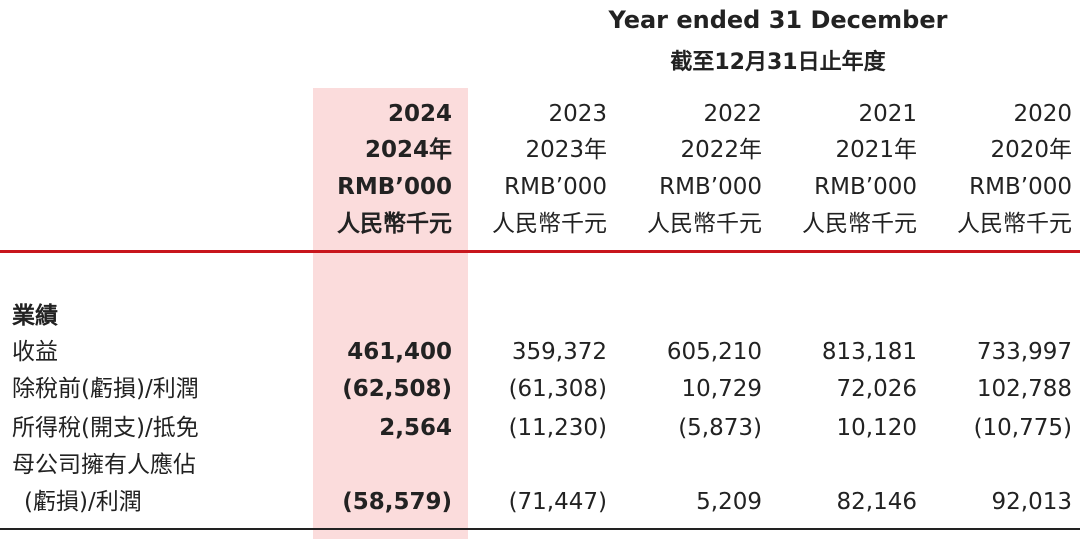  What do you see at coordinates (1042, 114) in the screenshot?
I see `col-2020-year: 2020` at bounding box center [1042, 114].